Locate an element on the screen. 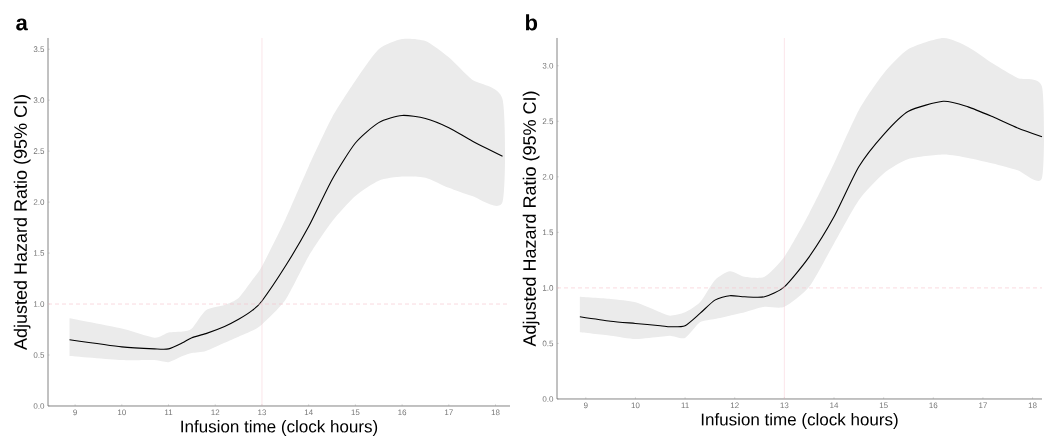 The height and width of the screenshot is (446, 1049). y-tick-label: 3.5 is located at coordinates (39, 49).